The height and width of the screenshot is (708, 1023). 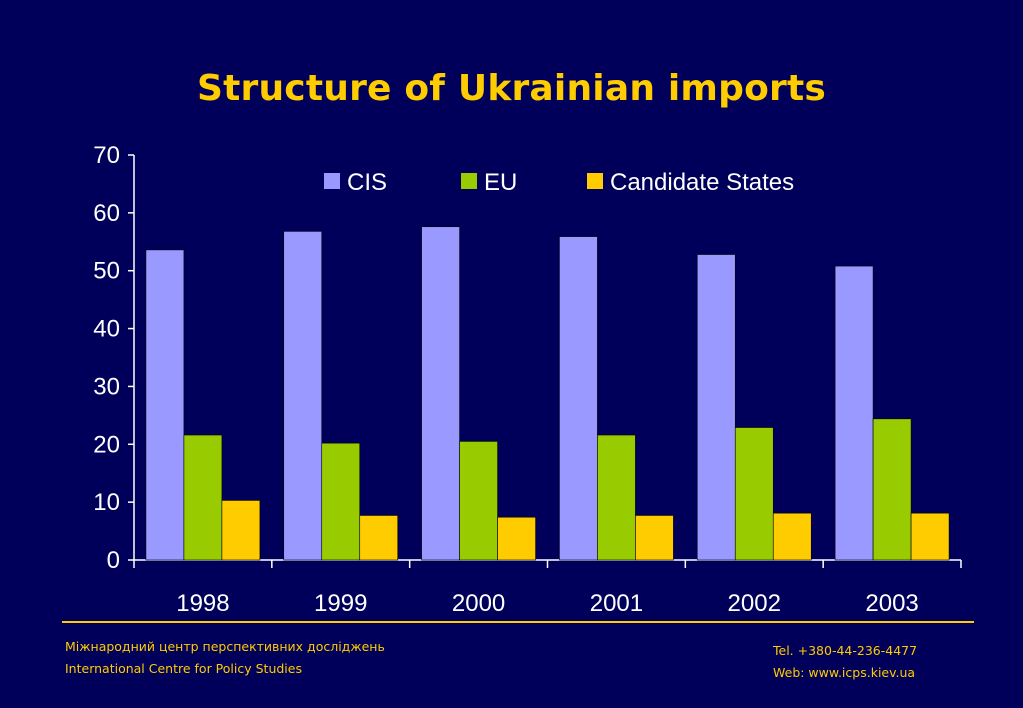 What do you see at coordinates (303, 396) in the screenshot?
I see `bar-cis-1999` at bounding box center [303, 396].